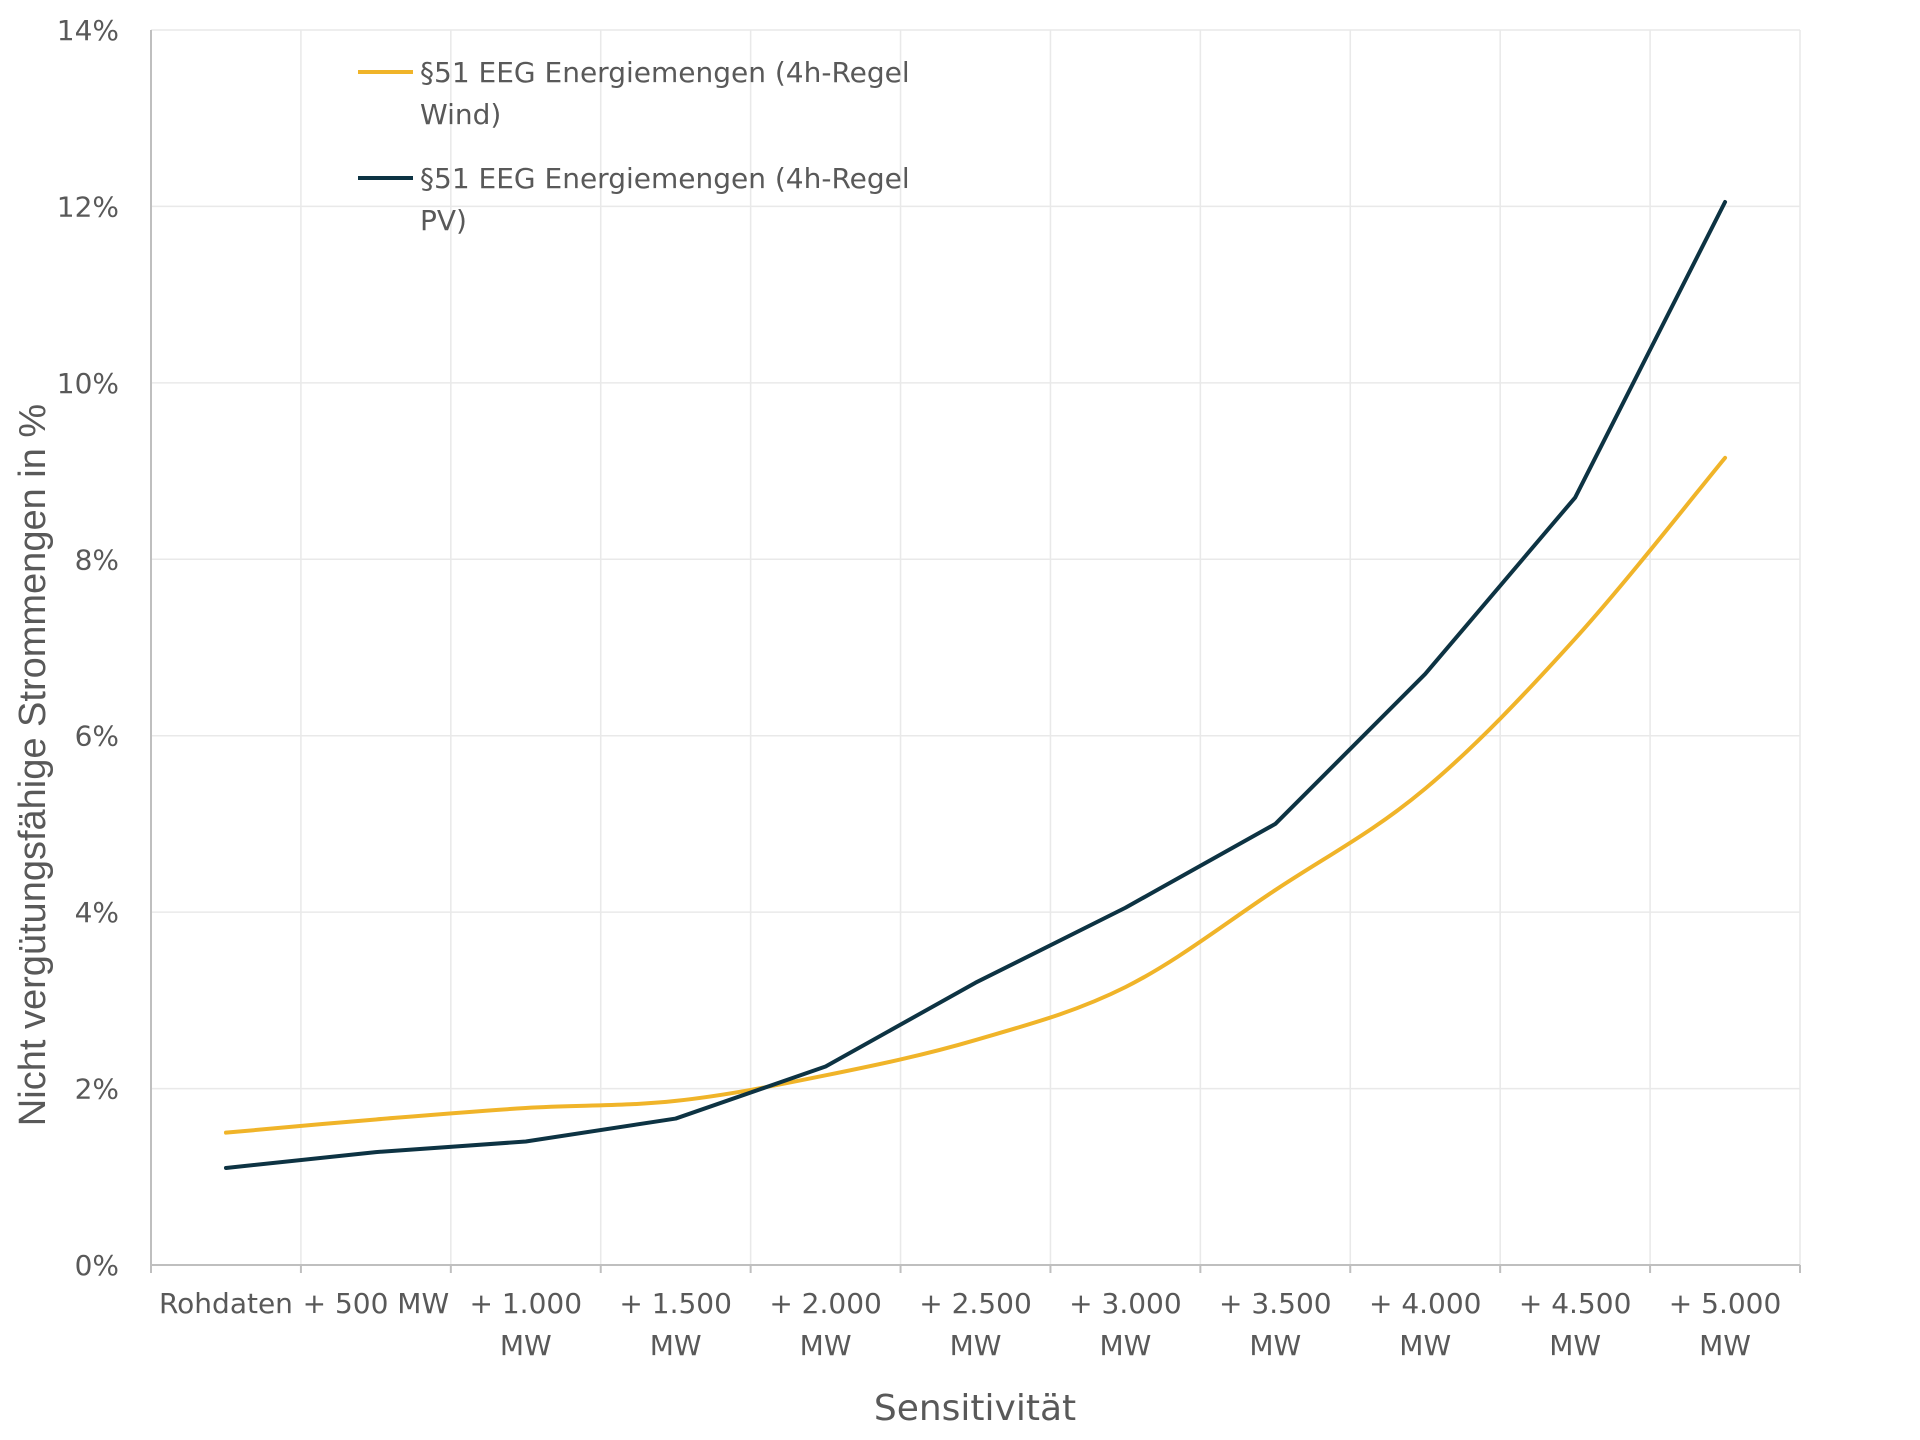 The height and width of the screenshot is (1440, 1920). Describe the element at coordinates (675, 1324) in the screenshot. I see `x-tick-label: + 1.500 MW` at that location.